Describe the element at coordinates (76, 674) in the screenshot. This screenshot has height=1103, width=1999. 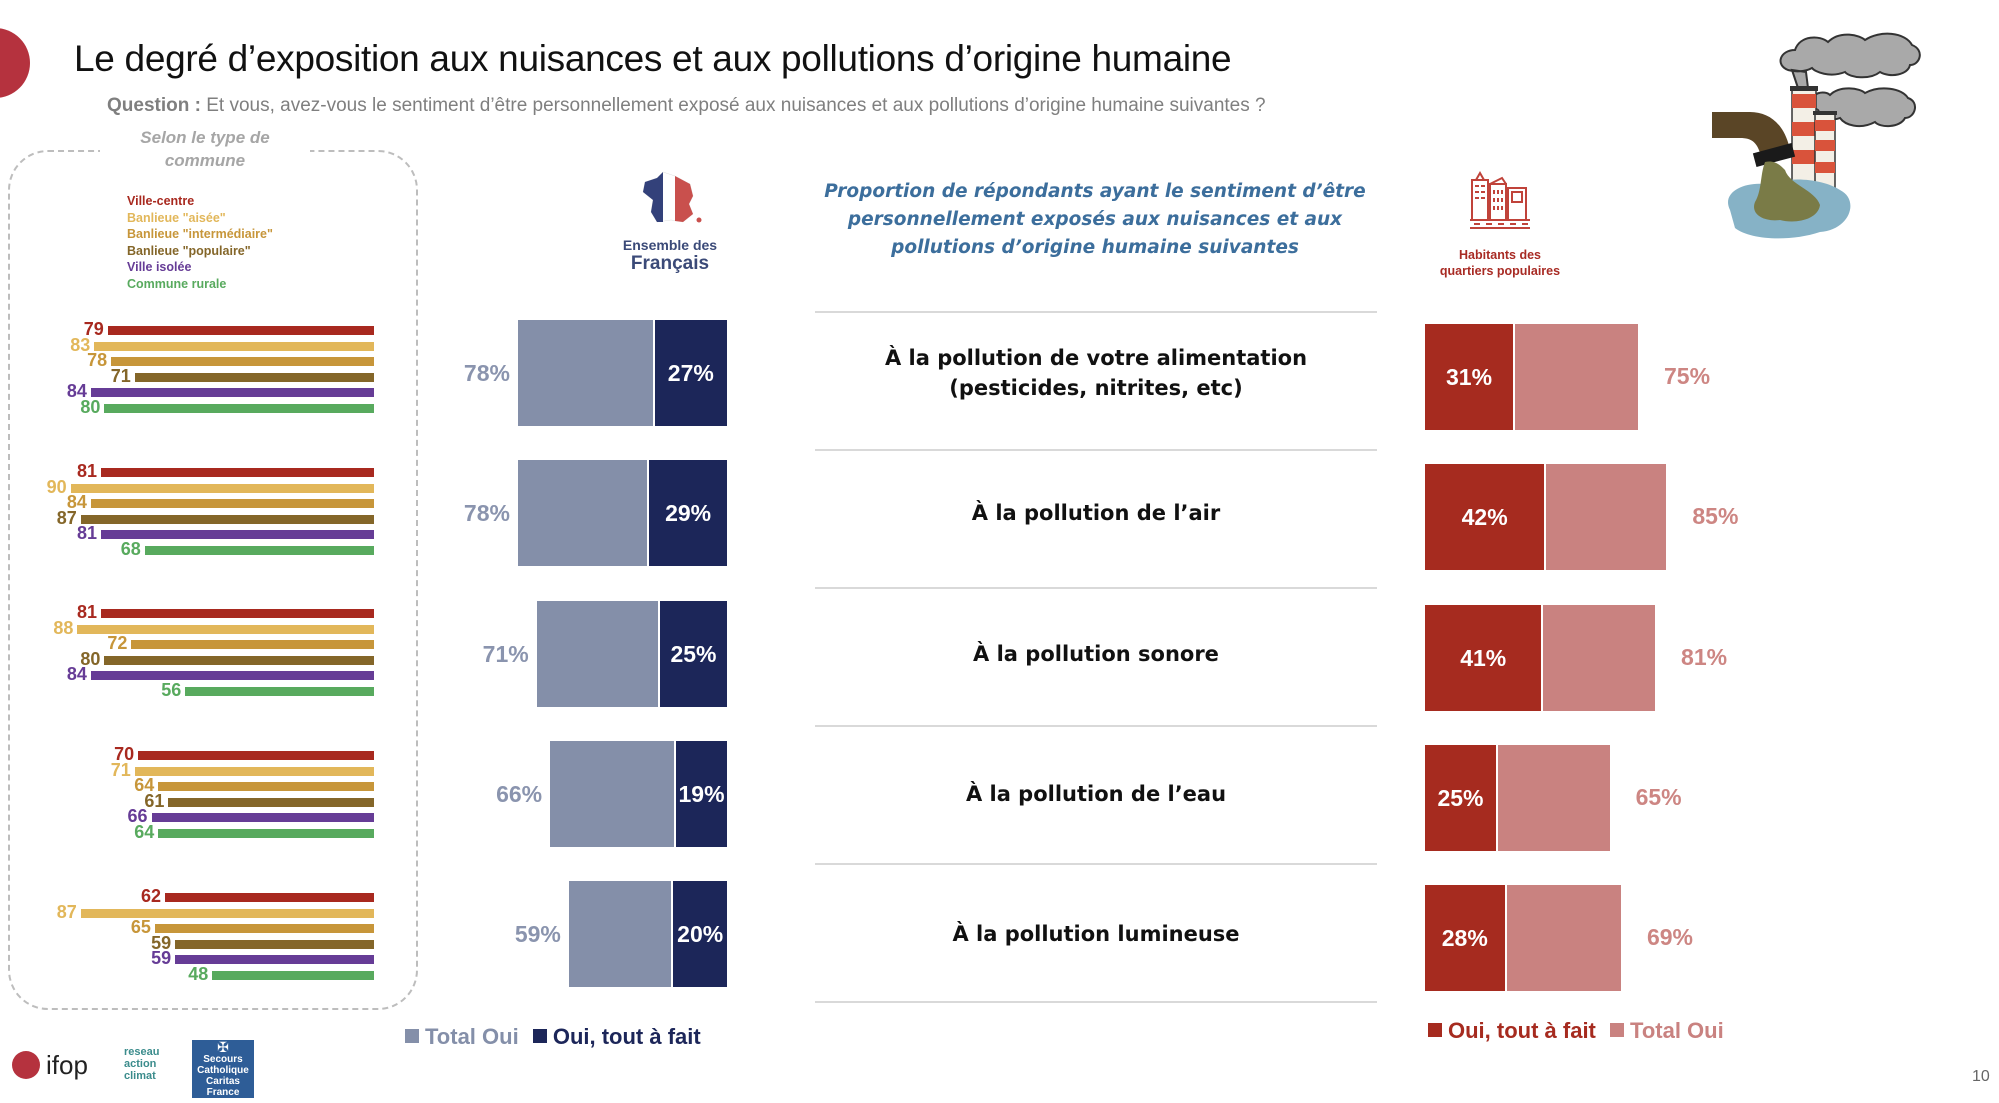
I see `commune-bar-value: 84` at that location.